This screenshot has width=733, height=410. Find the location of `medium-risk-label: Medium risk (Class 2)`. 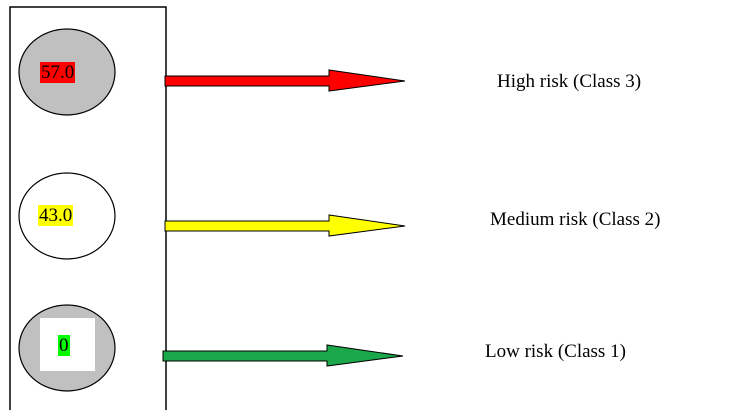

medium-risk-label: Medium risk (Class 2) is located at coordinates (575, 219).